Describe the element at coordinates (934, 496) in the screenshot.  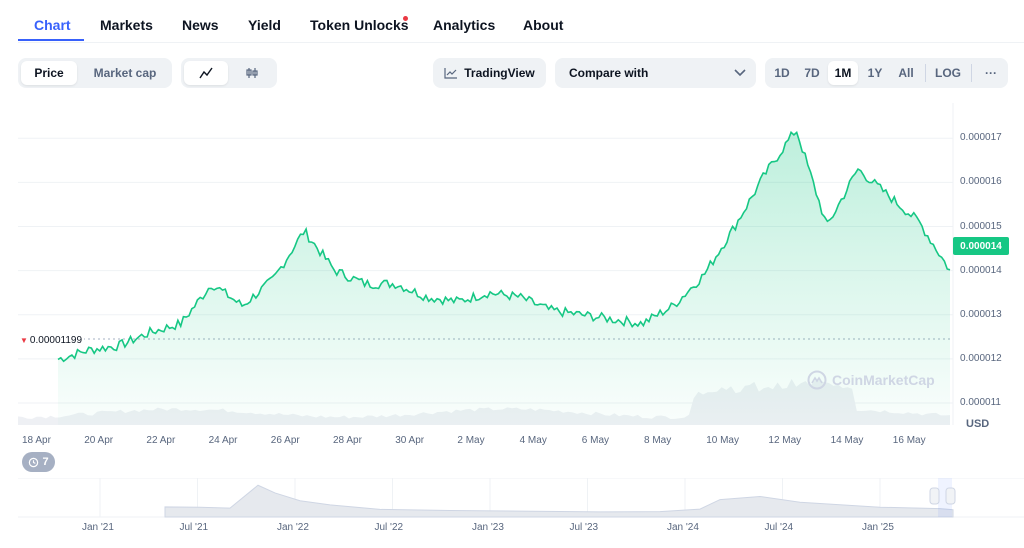
I see `navigator-left-handle` at that location.